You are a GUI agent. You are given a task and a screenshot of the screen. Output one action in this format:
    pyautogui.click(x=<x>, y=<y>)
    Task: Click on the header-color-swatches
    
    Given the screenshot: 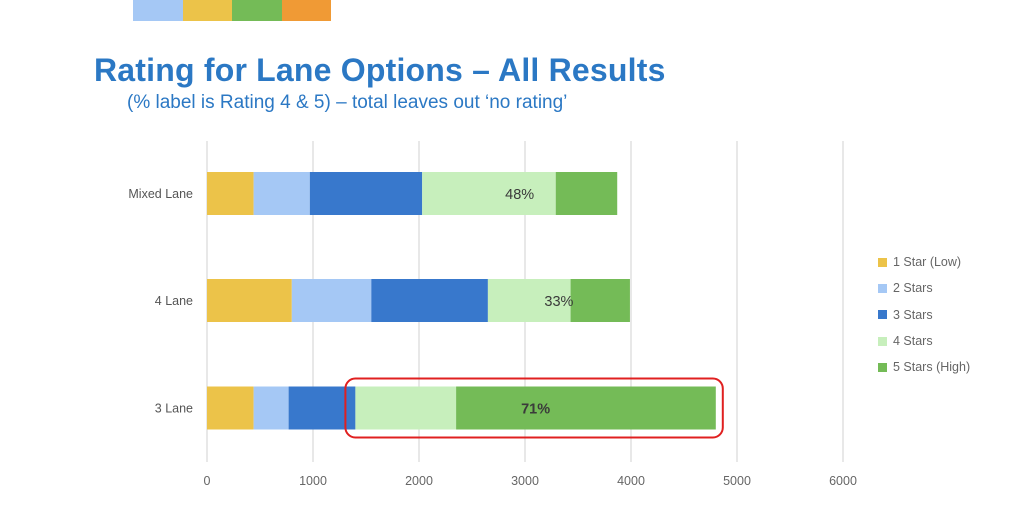 What is the action you would take?
    pyautogui.click(x=232, y=10)
    